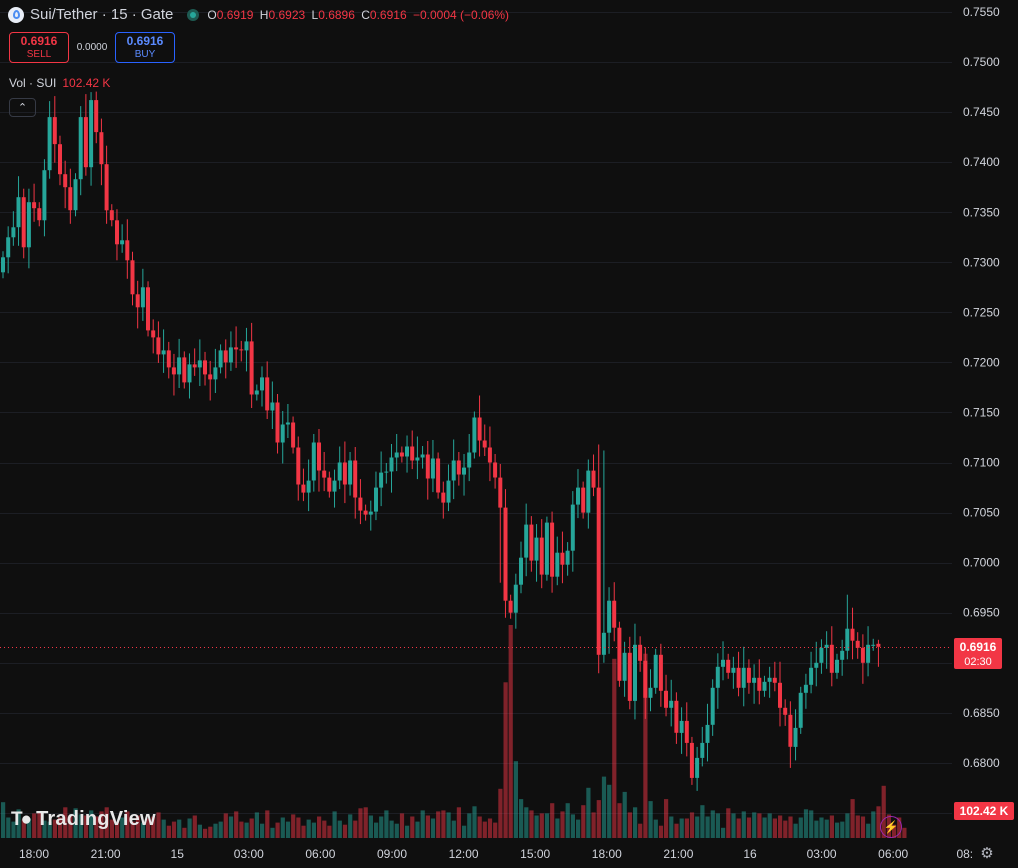 This screenshot has width=1018, height=868. Describe the element at coordinates (987, 853) in the screenshot. I see `gear-icon: ⚙` at that location.